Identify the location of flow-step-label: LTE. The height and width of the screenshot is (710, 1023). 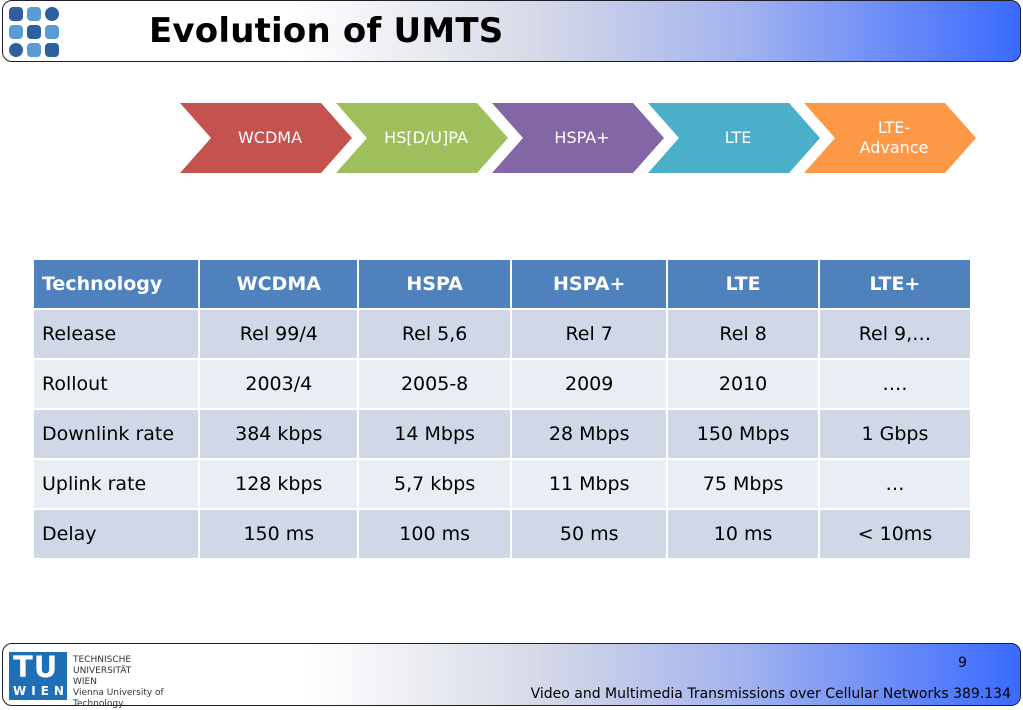
(738, 137).